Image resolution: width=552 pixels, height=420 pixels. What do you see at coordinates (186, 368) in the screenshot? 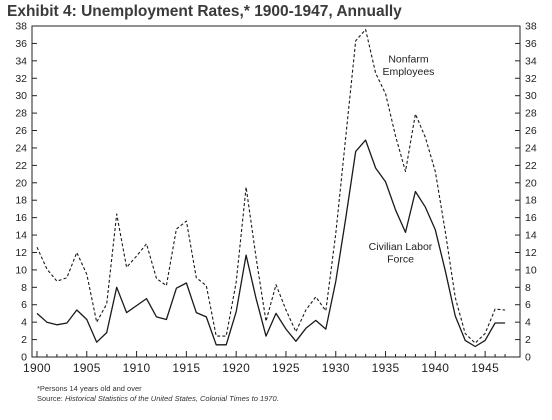
I see `x-tick-label-1915: 1915` at bounding box center [186, 368].